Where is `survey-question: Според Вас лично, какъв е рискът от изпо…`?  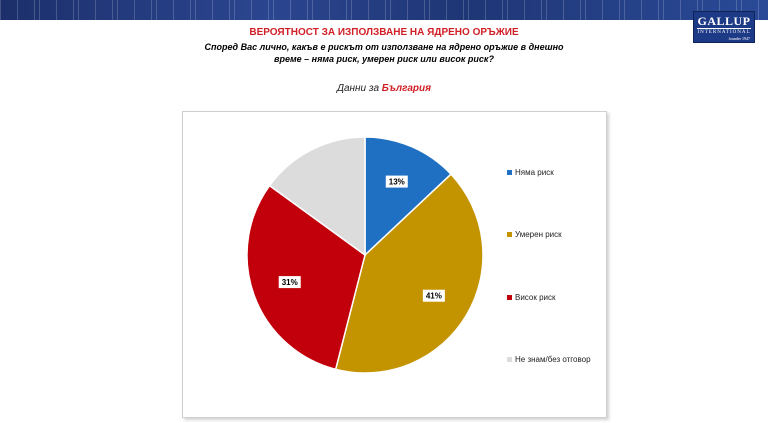
survey-question: Според Вас лично, какъв е рискът от изпо… is located at coordinates (384, 53).